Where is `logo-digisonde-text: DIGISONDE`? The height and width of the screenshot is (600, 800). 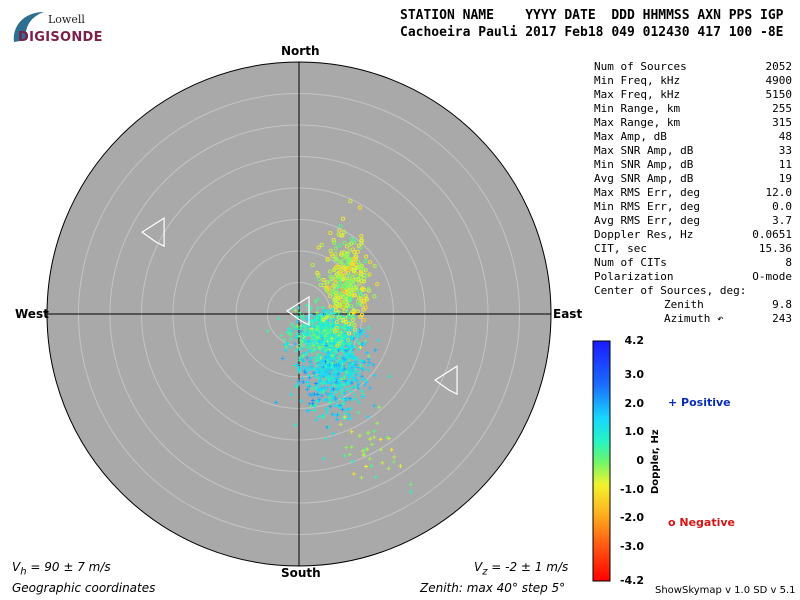 logo-digisonde-text: DIGISONDE is located at coordinates (60, 37).